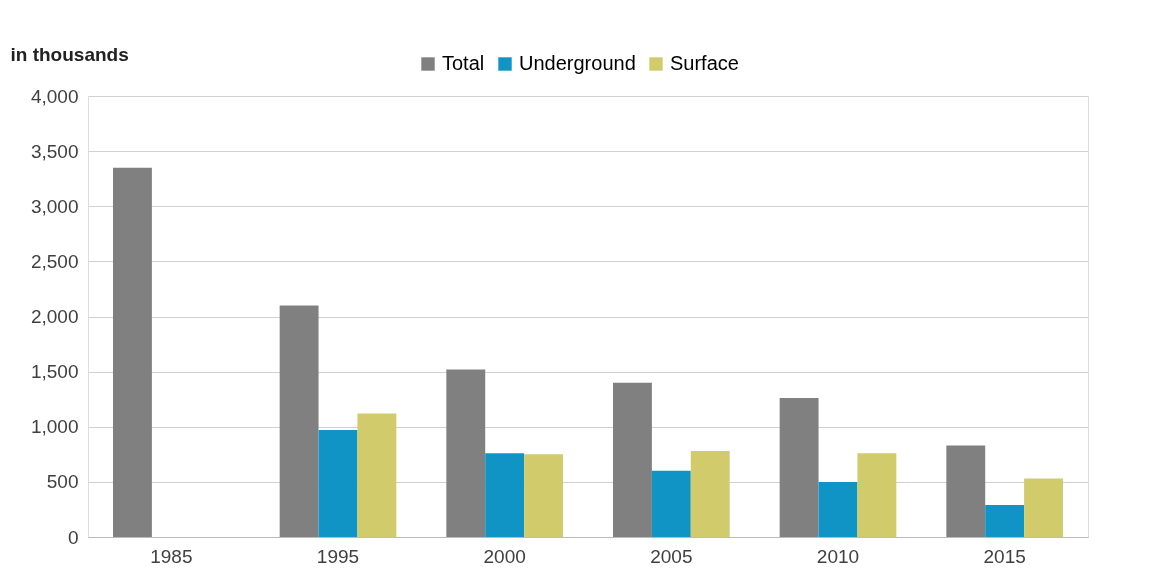  What do you see at coordinates (54, 427) in the screenshot?
I see `y-tick-label: 1,000` at bounding box center [54, 427].